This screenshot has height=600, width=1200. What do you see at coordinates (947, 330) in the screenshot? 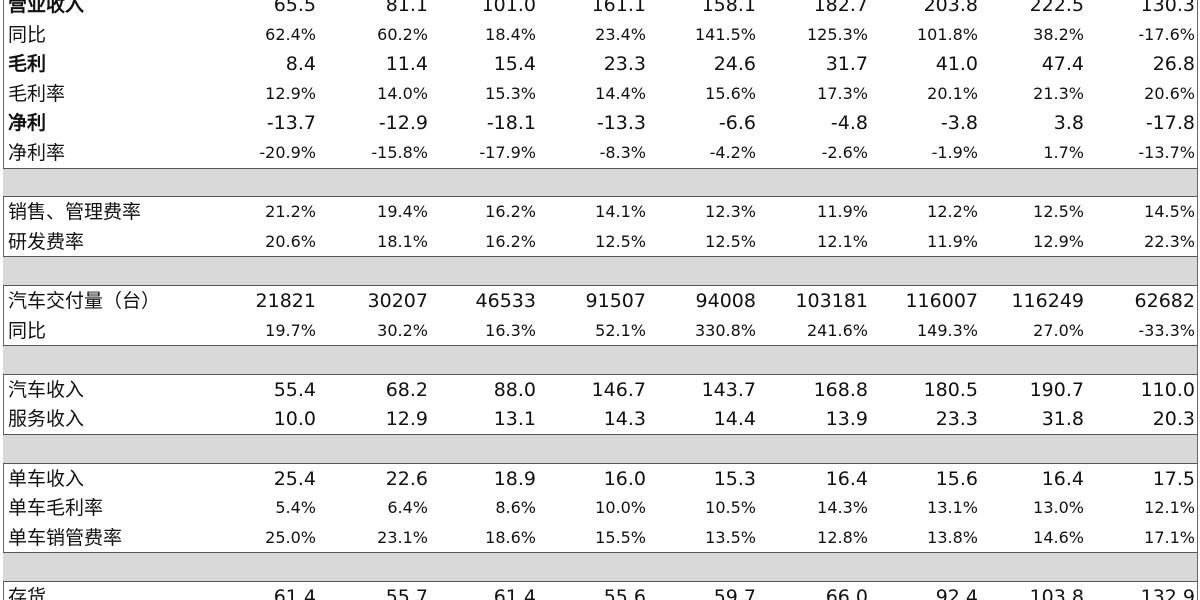
I see `cell-value: 149.3%` at bounding box center [947, 330].